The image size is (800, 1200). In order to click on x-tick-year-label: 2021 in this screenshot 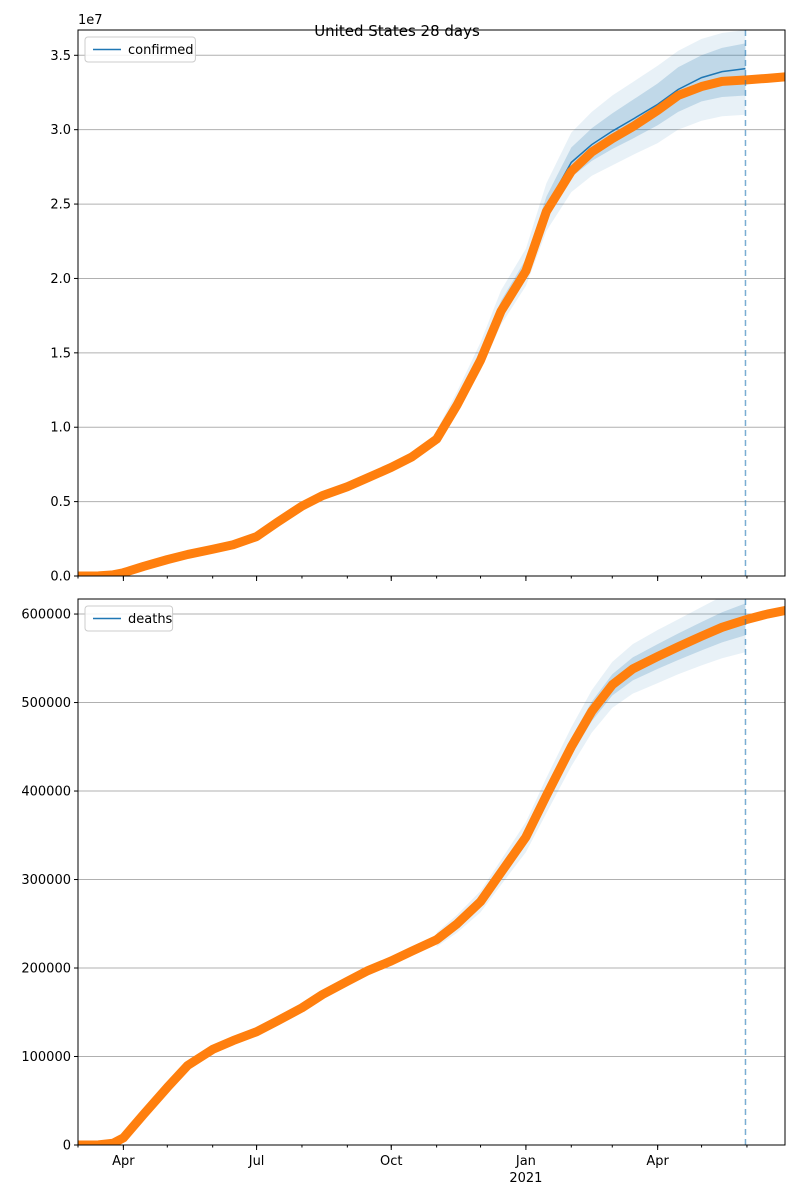, I will do `click(525, 1178)`.